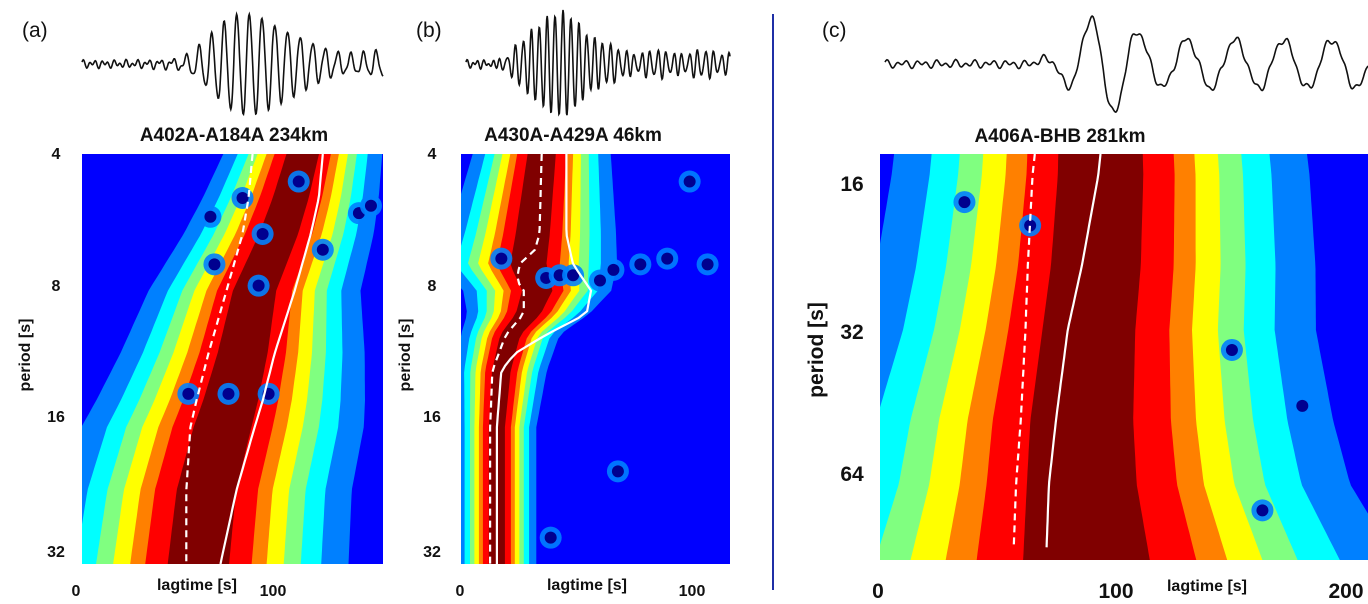  I want to click on panel-label-a: (a), so click(35, 30).